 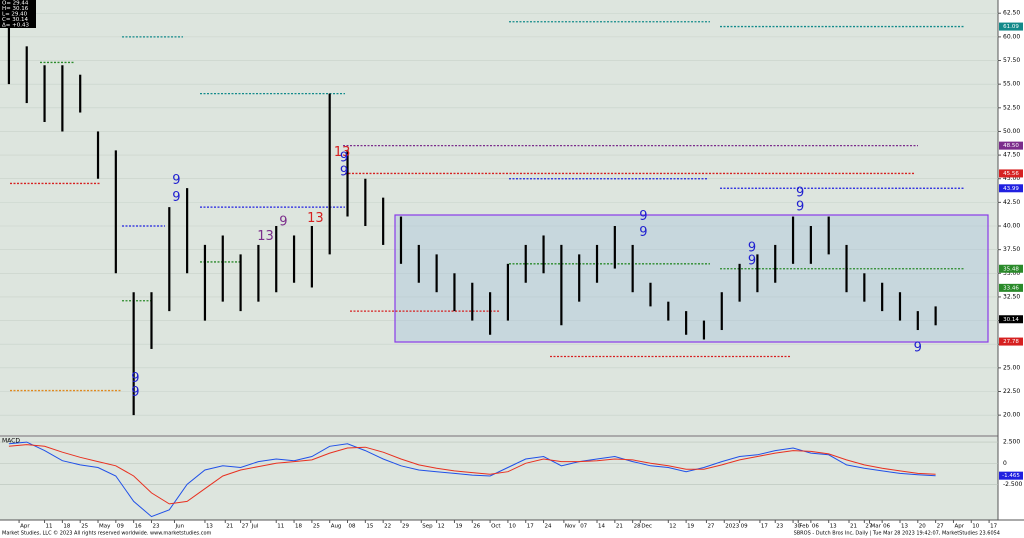 What do you see at coordinates (15, 9) in the screenshot?
I see `info-line: H= 30.16` at bounding box center [15, 9].